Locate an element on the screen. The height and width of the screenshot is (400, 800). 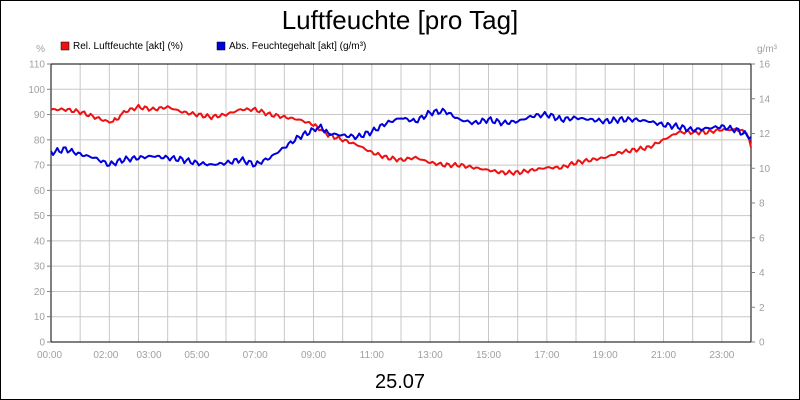
y-left-tick-label: 80 is located at coordinates (40, 140).